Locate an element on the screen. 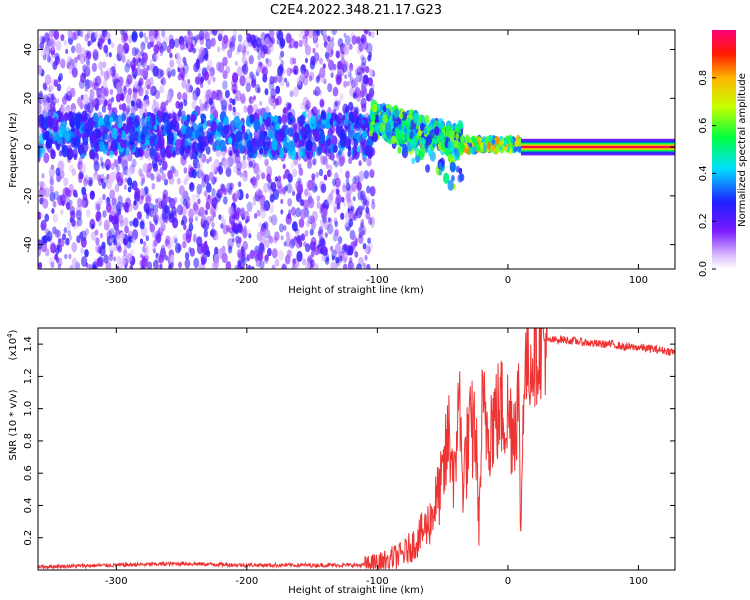 Image resolution: width=750 pixels, height=600 pixels. spectrogram-tone-band is located at coordinates (598, 147).